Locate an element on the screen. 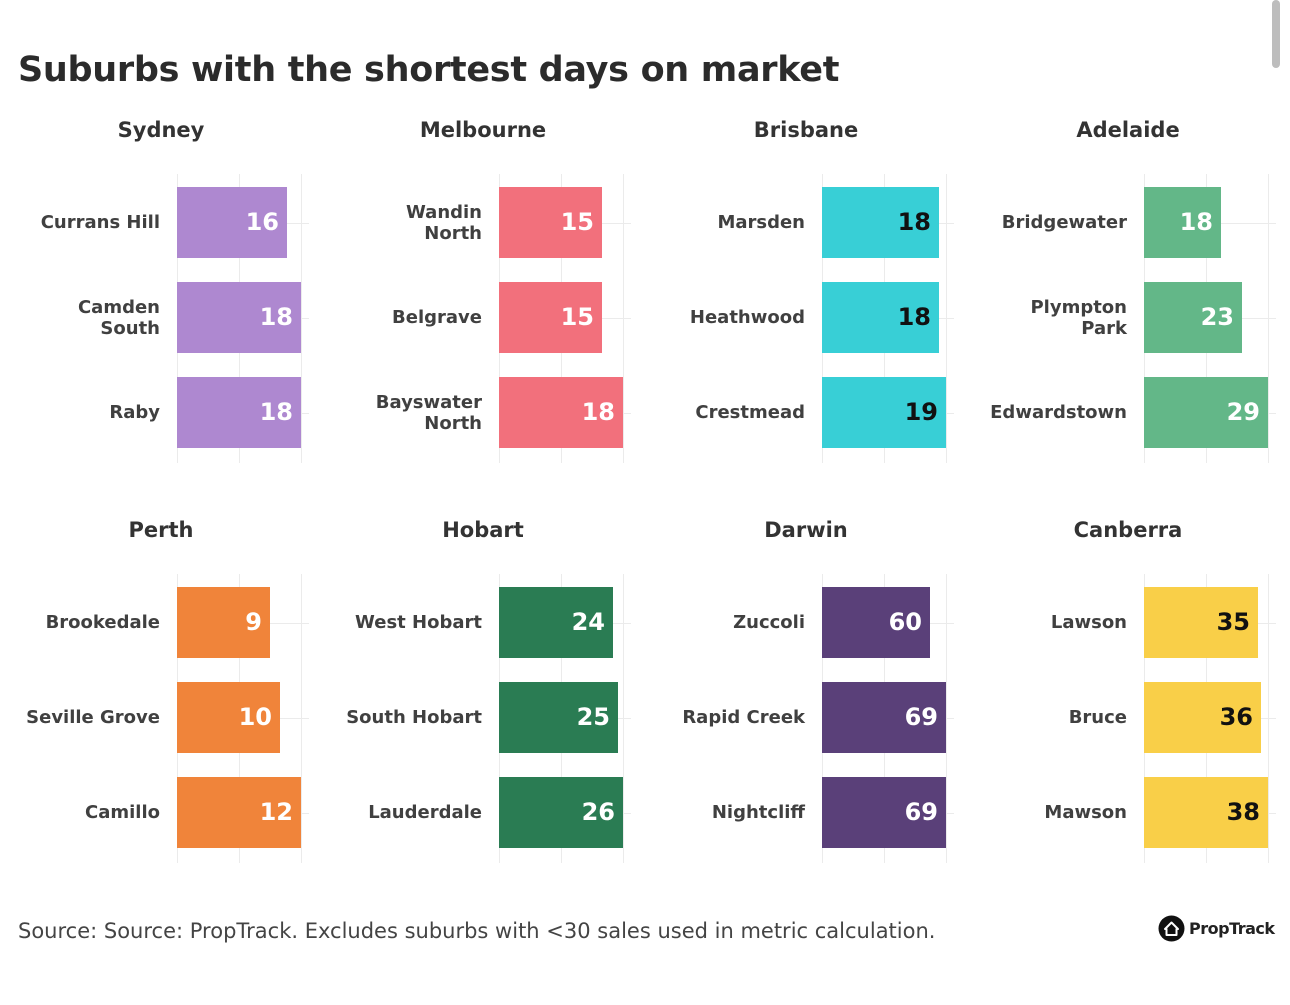  panel-title: Melbourne is located at coordinates (483, 130).